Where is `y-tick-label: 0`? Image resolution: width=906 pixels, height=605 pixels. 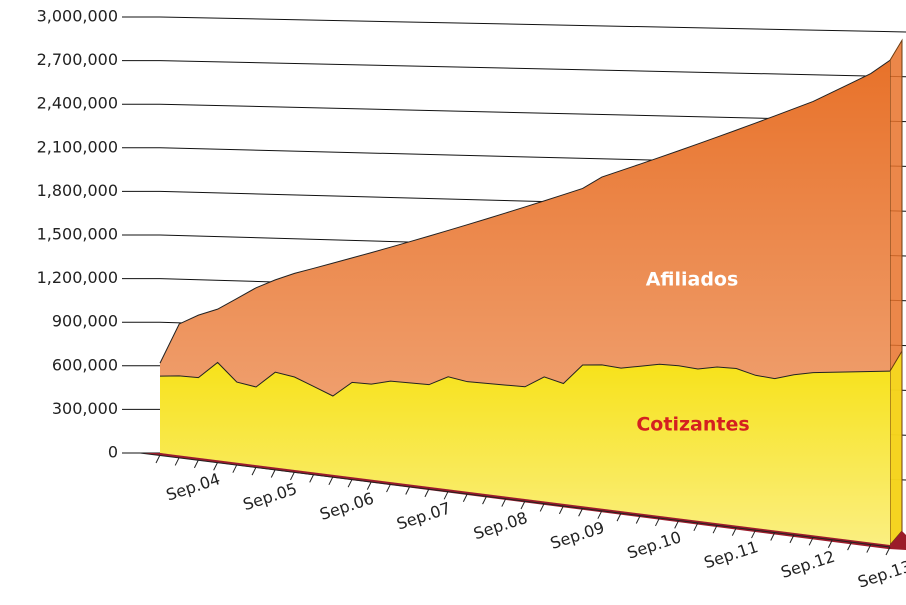 y-tick-label: 0 is located at coordinates (113, 452).